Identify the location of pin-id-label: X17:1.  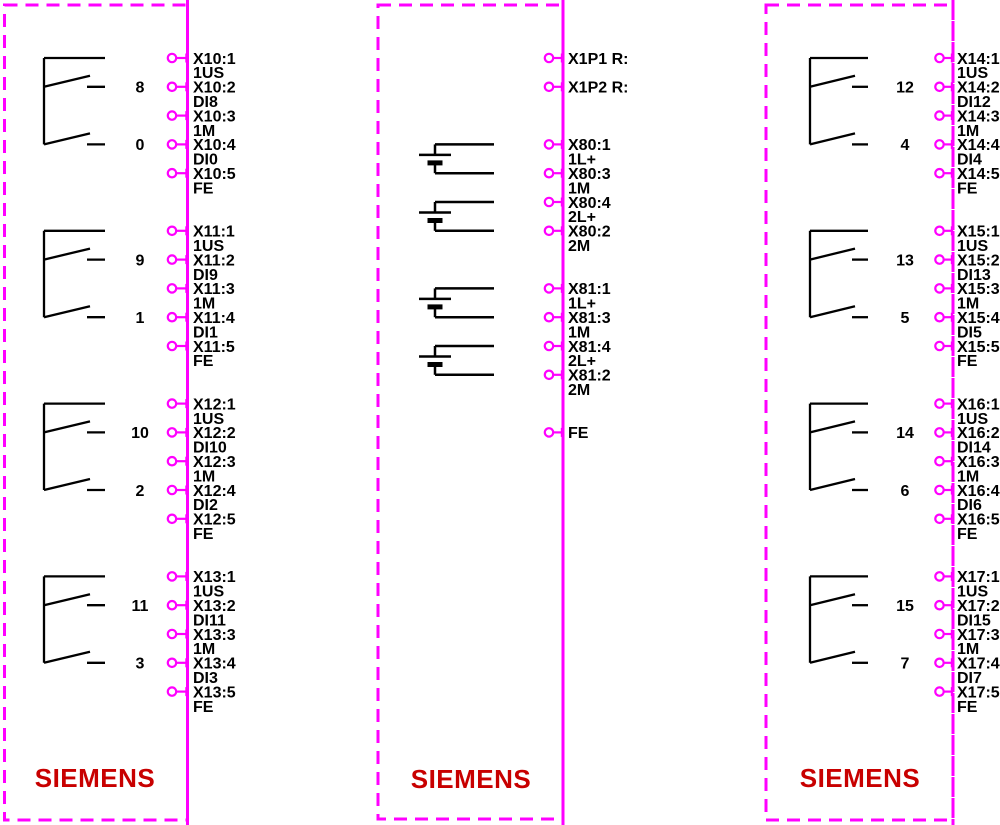
(978, 577).